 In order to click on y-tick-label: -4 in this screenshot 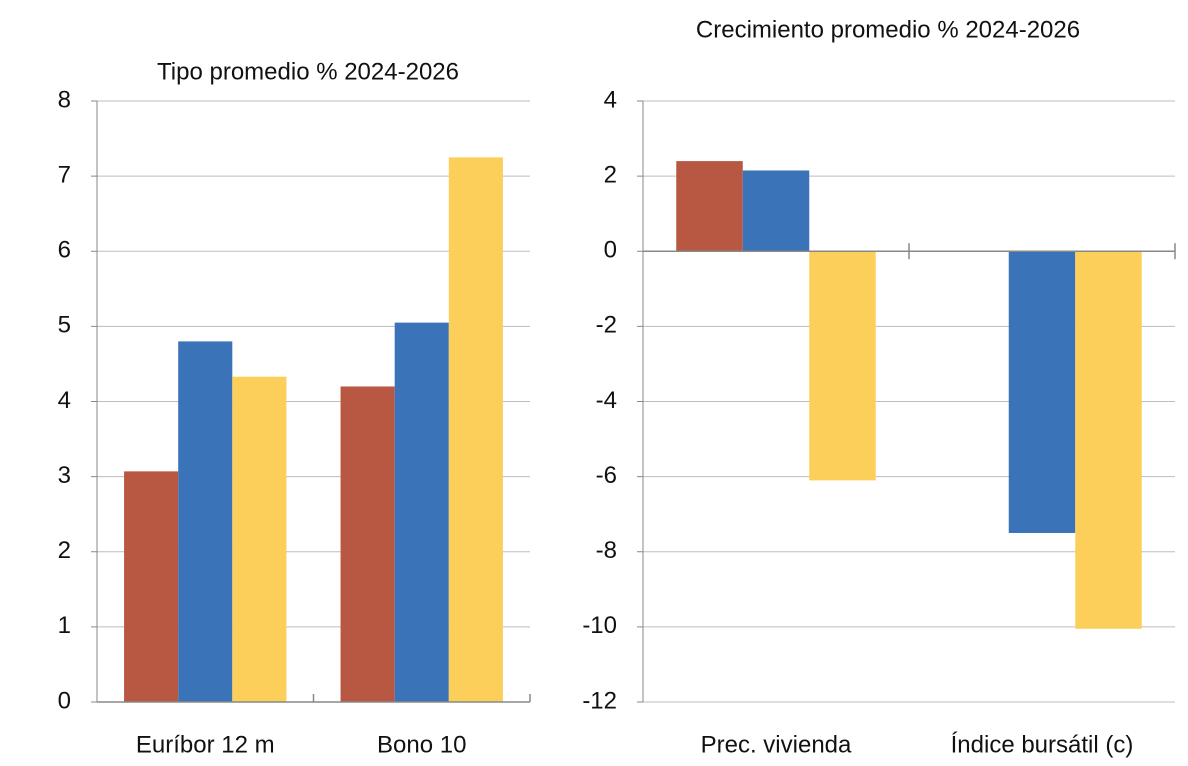, I will do `click(606, 400)`.